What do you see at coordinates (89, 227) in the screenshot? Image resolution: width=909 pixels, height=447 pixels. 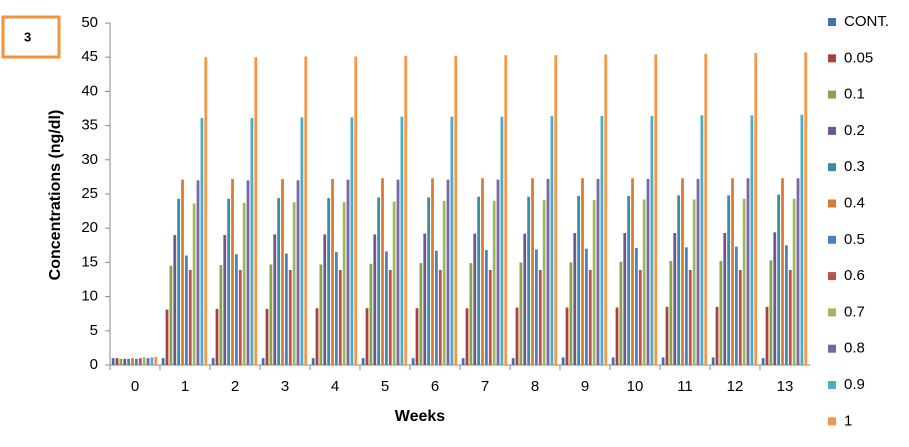 I see `y-tick-label: 20` at bounding box center [89, 227].